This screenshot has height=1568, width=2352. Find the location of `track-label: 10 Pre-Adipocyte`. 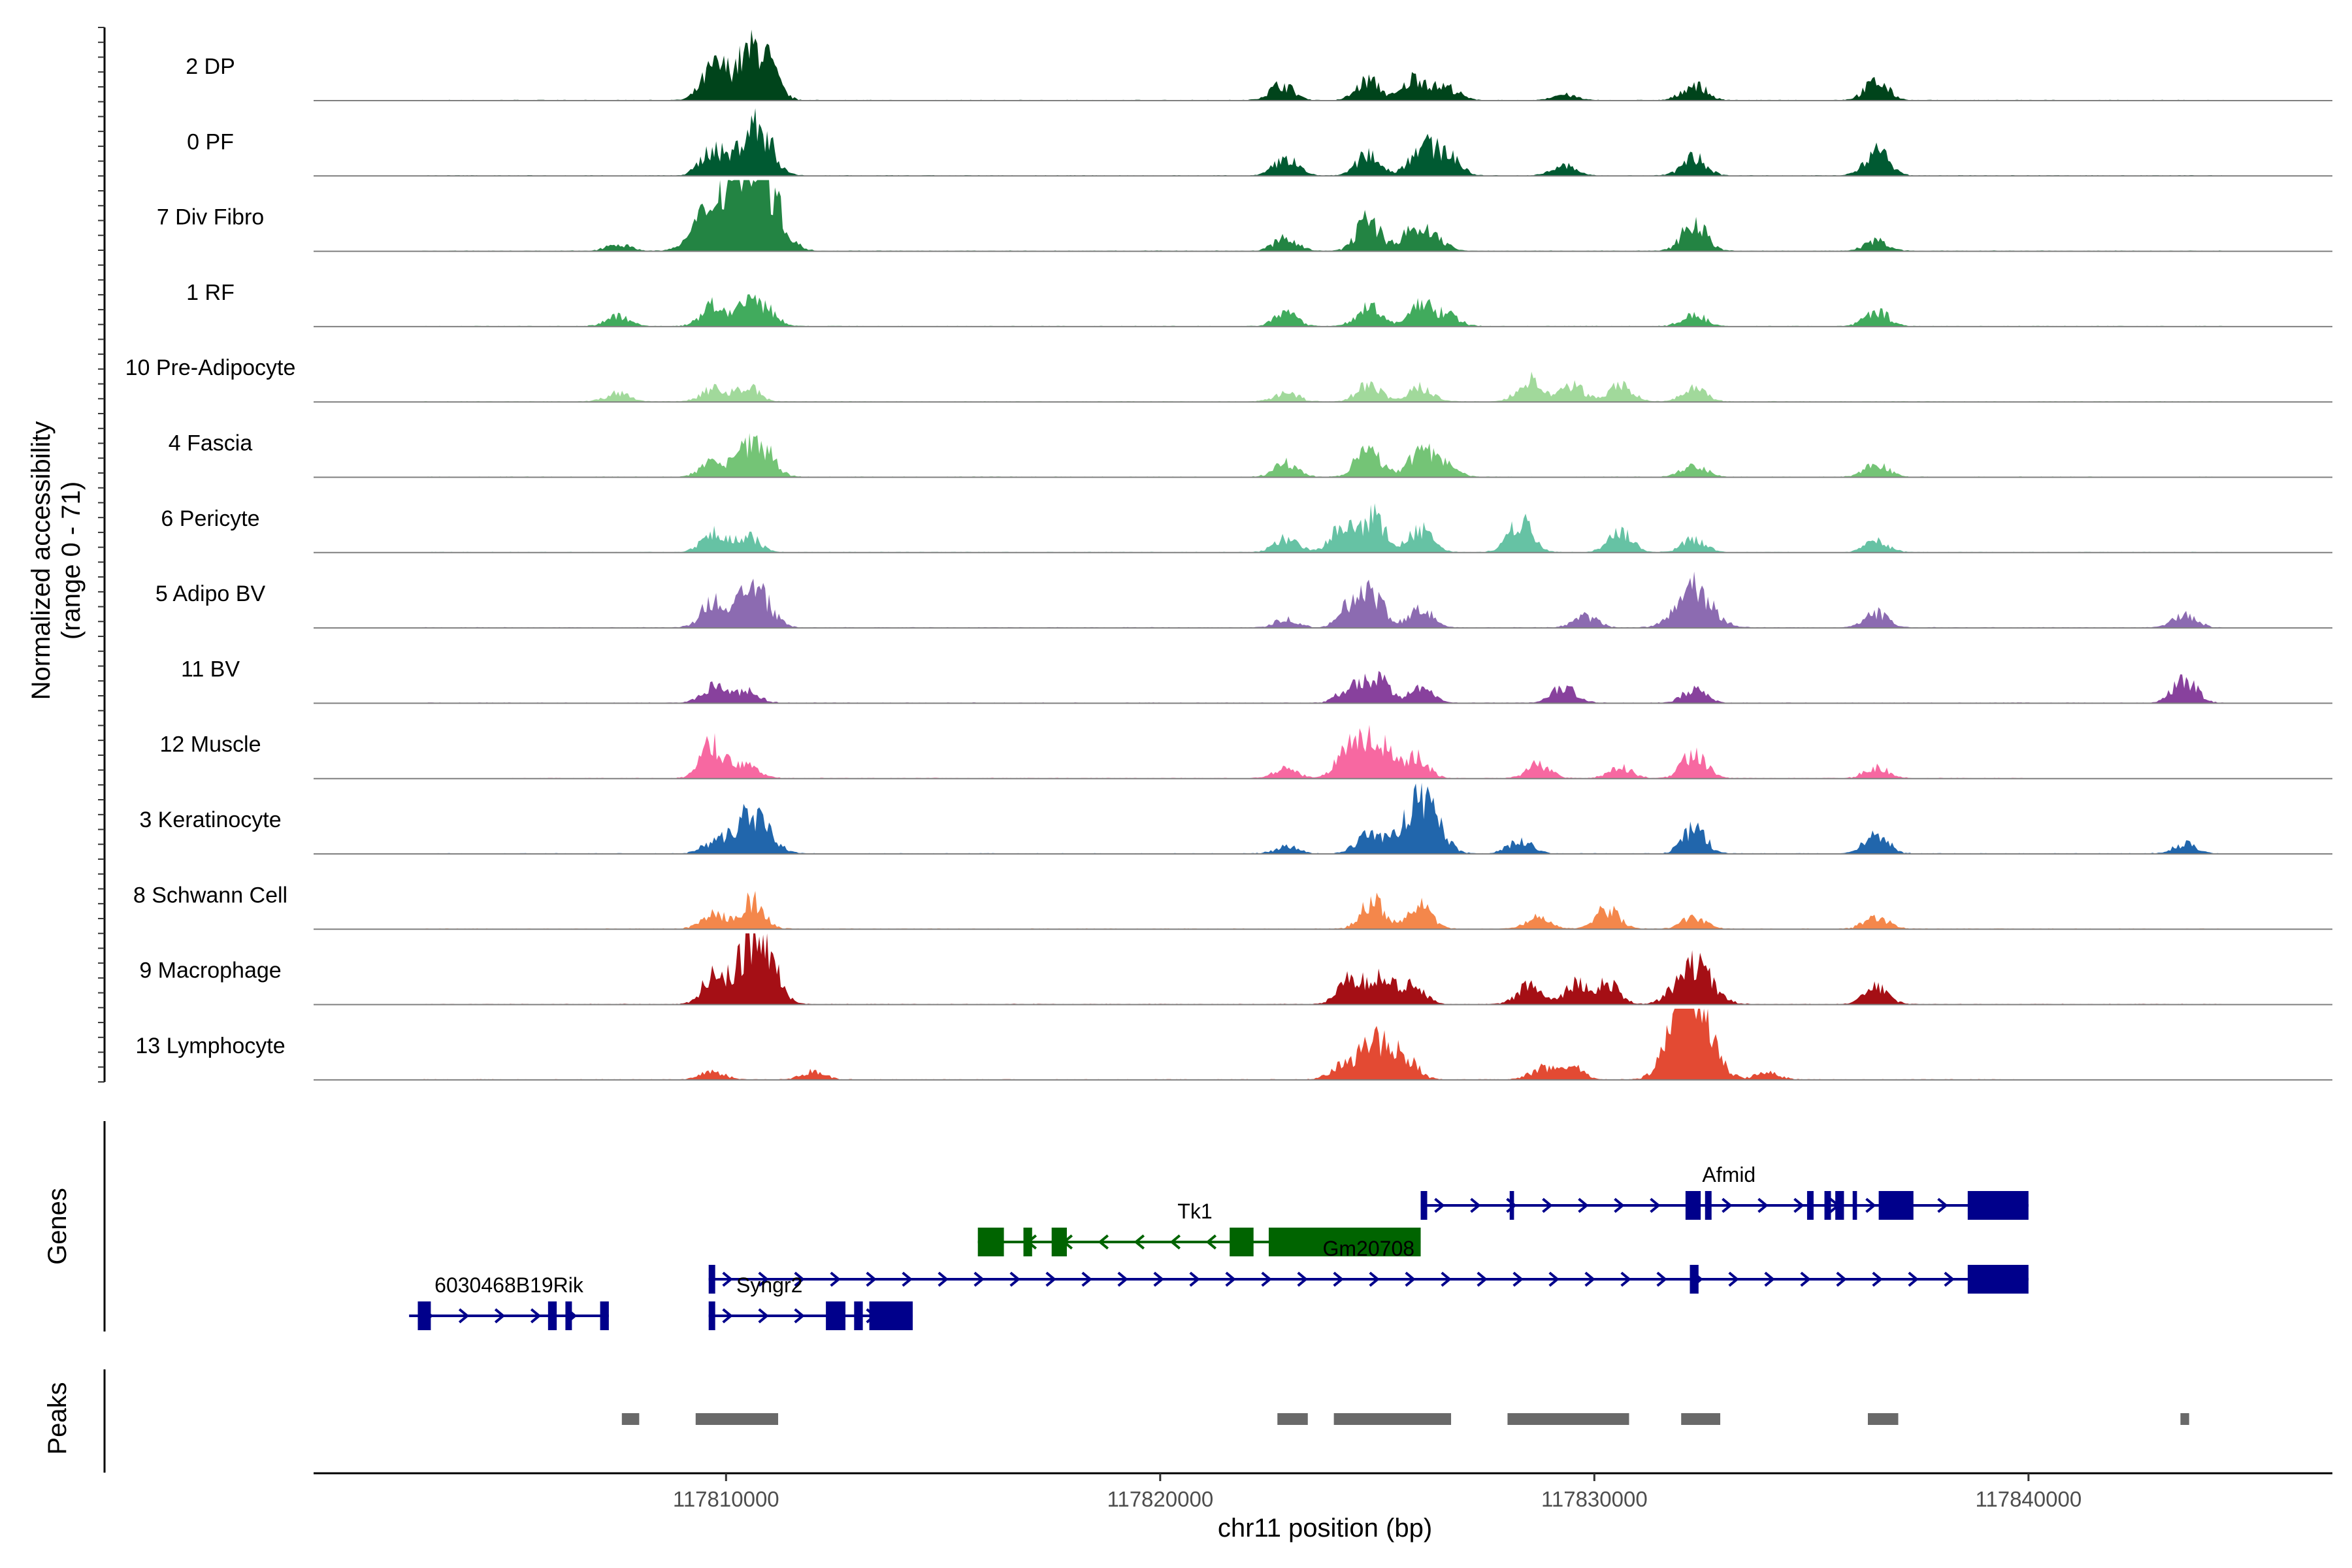

track-label: 10 Pre-Adipocyte is located at coordinates (210, 367).